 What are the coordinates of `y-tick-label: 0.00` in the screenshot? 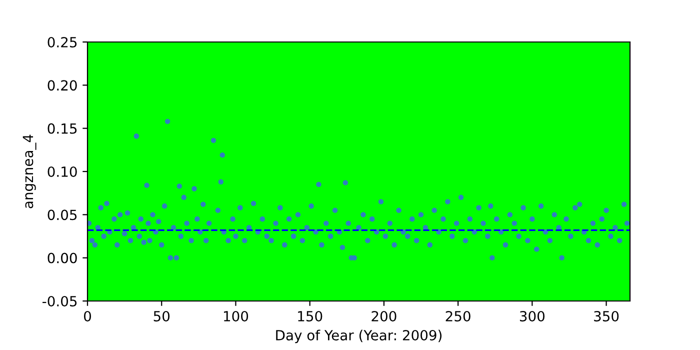 It's located at (62, 258).